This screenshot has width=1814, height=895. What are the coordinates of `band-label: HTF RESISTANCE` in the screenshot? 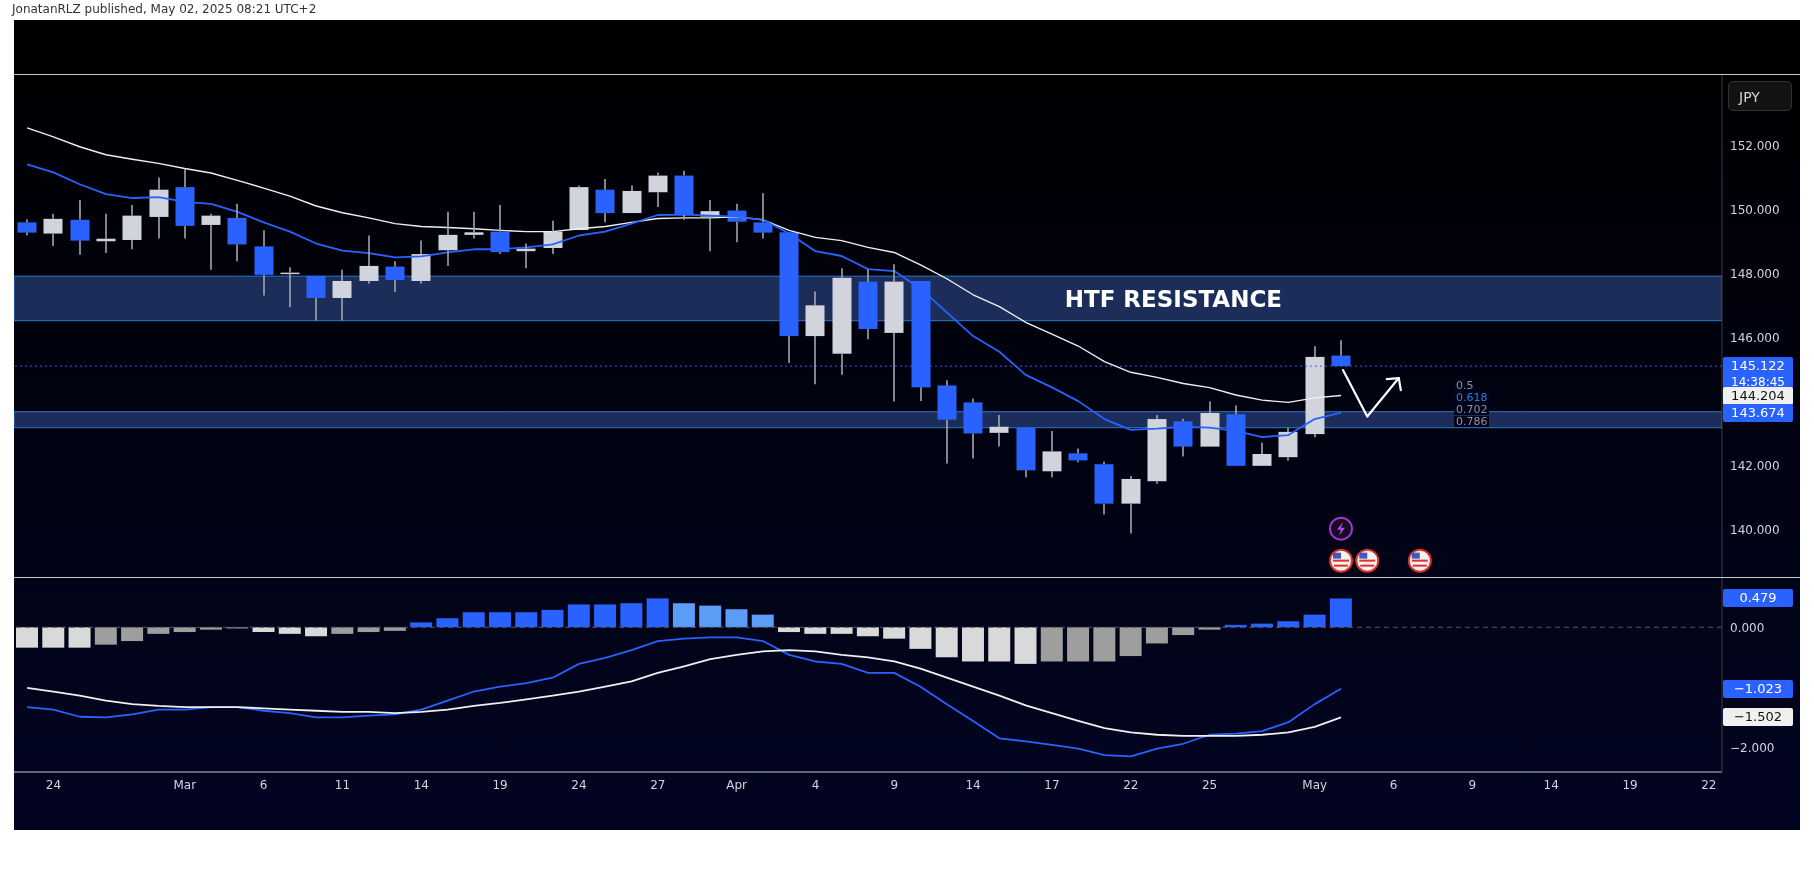 It's located at (1173, 298).